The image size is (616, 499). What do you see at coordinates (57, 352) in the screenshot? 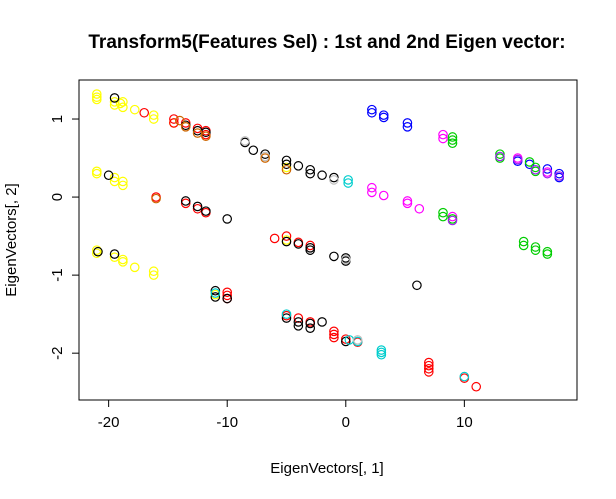
I see `y-tick-label: -2` at bounding box center [57, 352].